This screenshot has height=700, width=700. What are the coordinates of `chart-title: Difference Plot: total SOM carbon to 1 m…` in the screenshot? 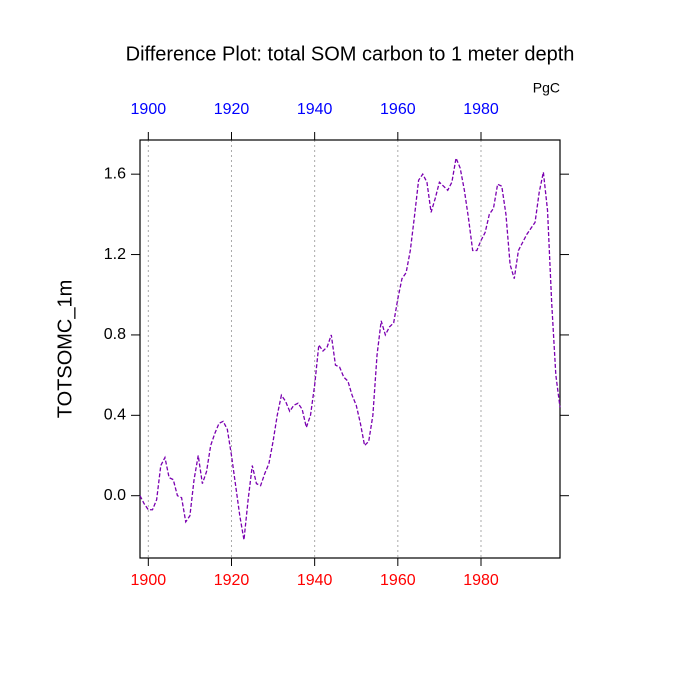 It's located at (350, 54).